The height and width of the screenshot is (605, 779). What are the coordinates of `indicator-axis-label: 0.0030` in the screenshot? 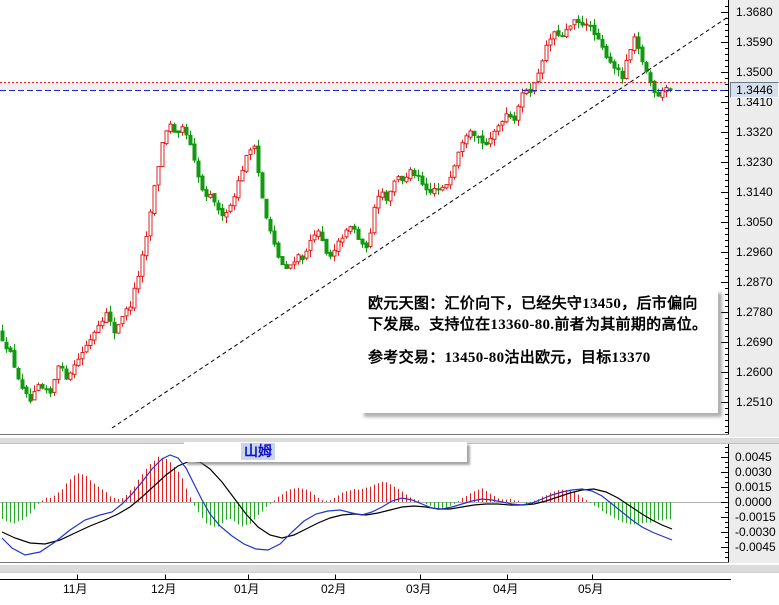 It's located at (753, 472).